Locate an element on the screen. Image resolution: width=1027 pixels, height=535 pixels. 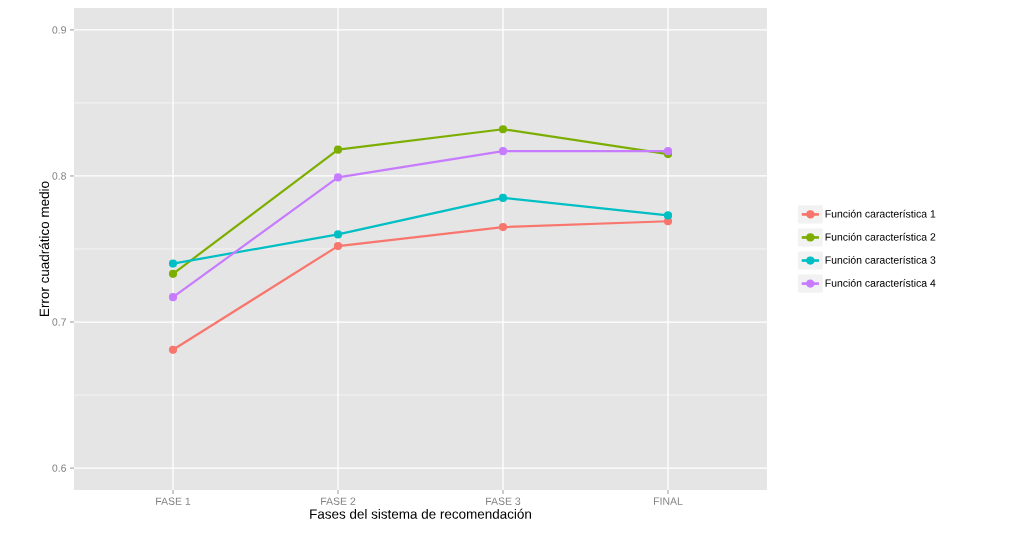
y-tick-label: 0.7 is located at coordinates (59, 322).